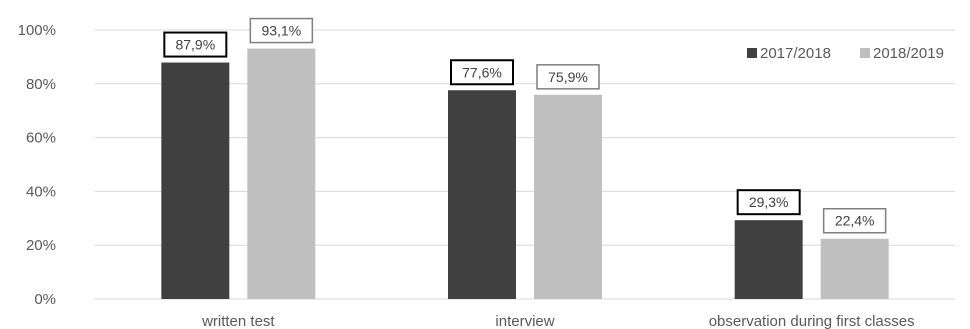  I want to click on y-tick-label: 20%, so click(41, 245).